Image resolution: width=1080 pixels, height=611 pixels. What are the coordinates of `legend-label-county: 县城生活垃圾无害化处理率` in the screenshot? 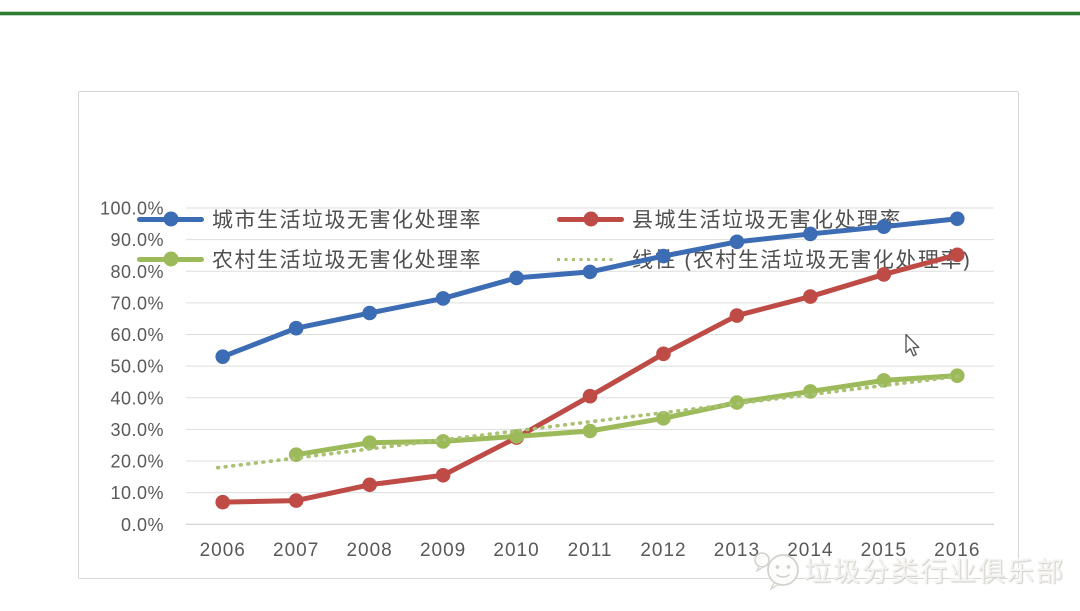 It's located at (767, 220).